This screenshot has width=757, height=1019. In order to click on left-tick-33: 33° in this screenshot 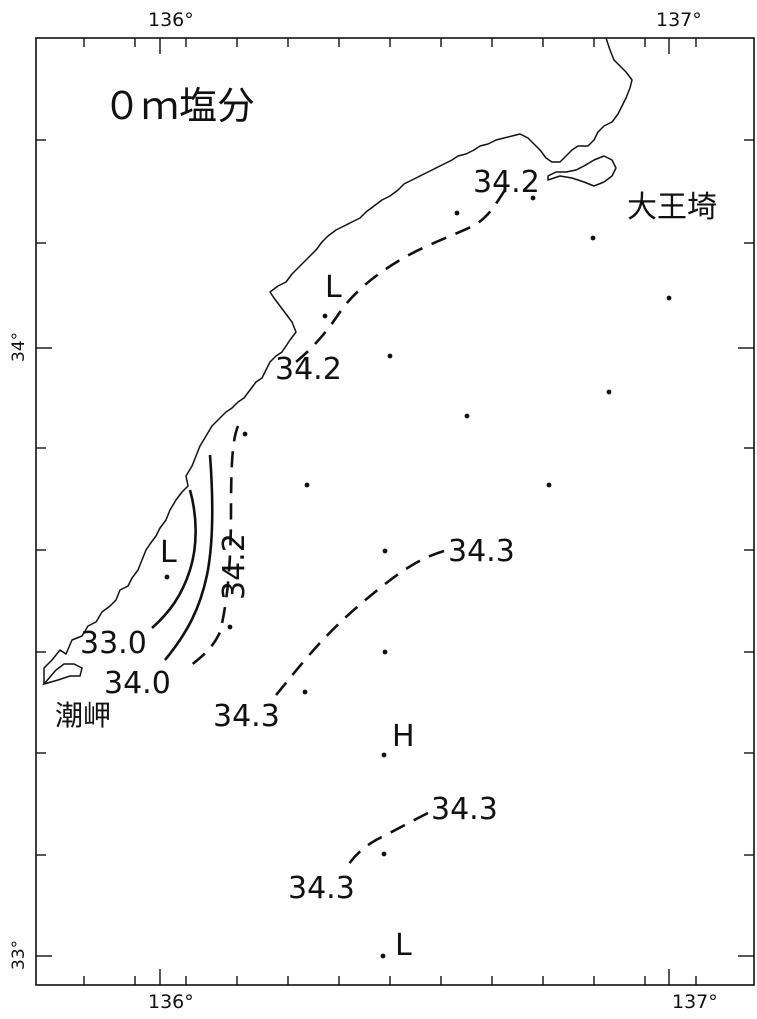, I will do `click(19, 955)`.